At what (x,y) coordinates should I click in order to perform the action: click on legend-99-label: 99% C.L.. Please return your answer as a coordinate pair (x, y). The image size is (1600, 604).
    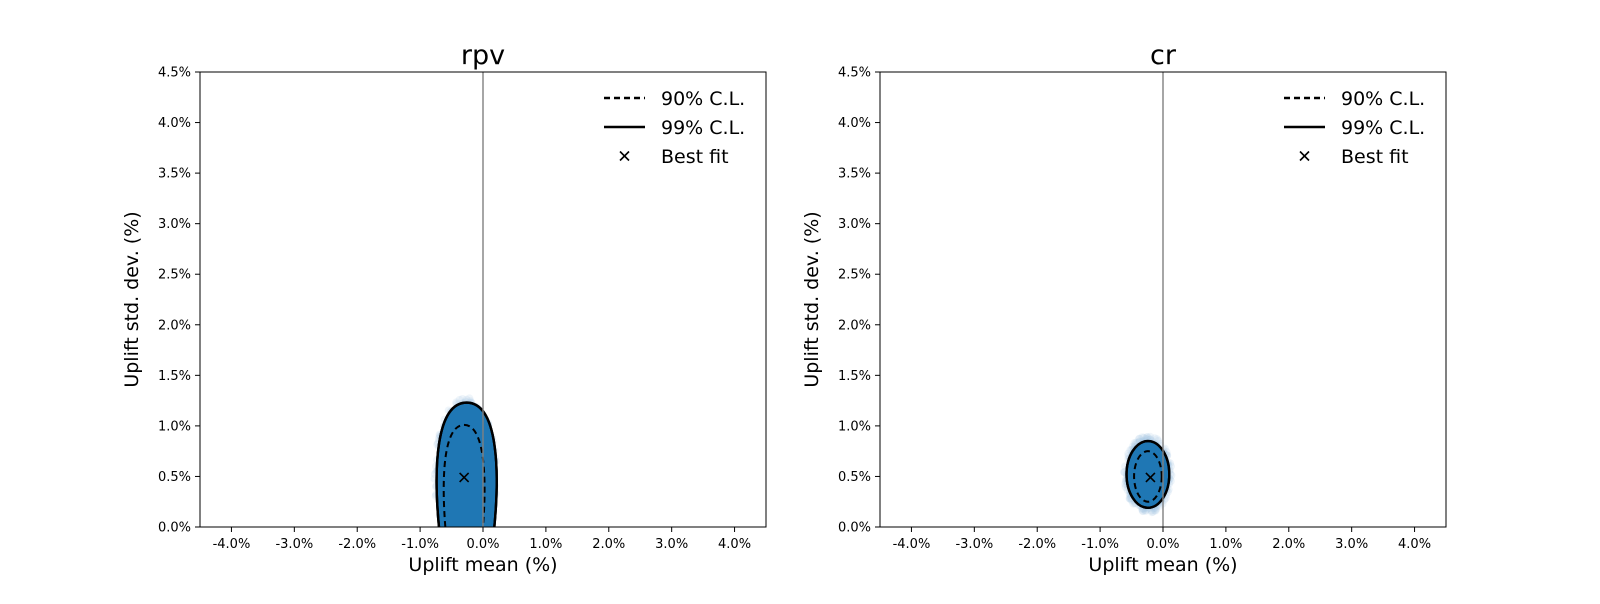
    Looking at the image, I should click on (703, 128).